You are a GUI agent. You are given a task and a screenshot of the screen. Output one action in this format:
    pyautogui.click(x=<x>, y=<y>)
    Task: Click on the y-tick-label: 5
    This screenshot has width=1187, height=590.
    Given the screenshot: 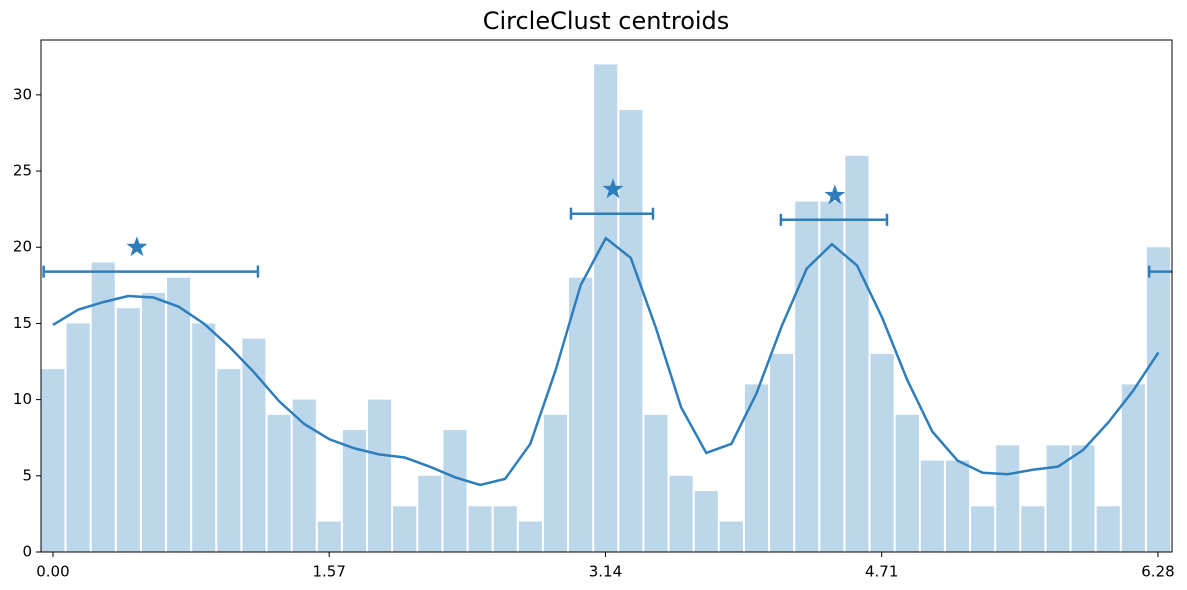 What is the action you would take?
    pyautogui.click(x=27, y=475)
    